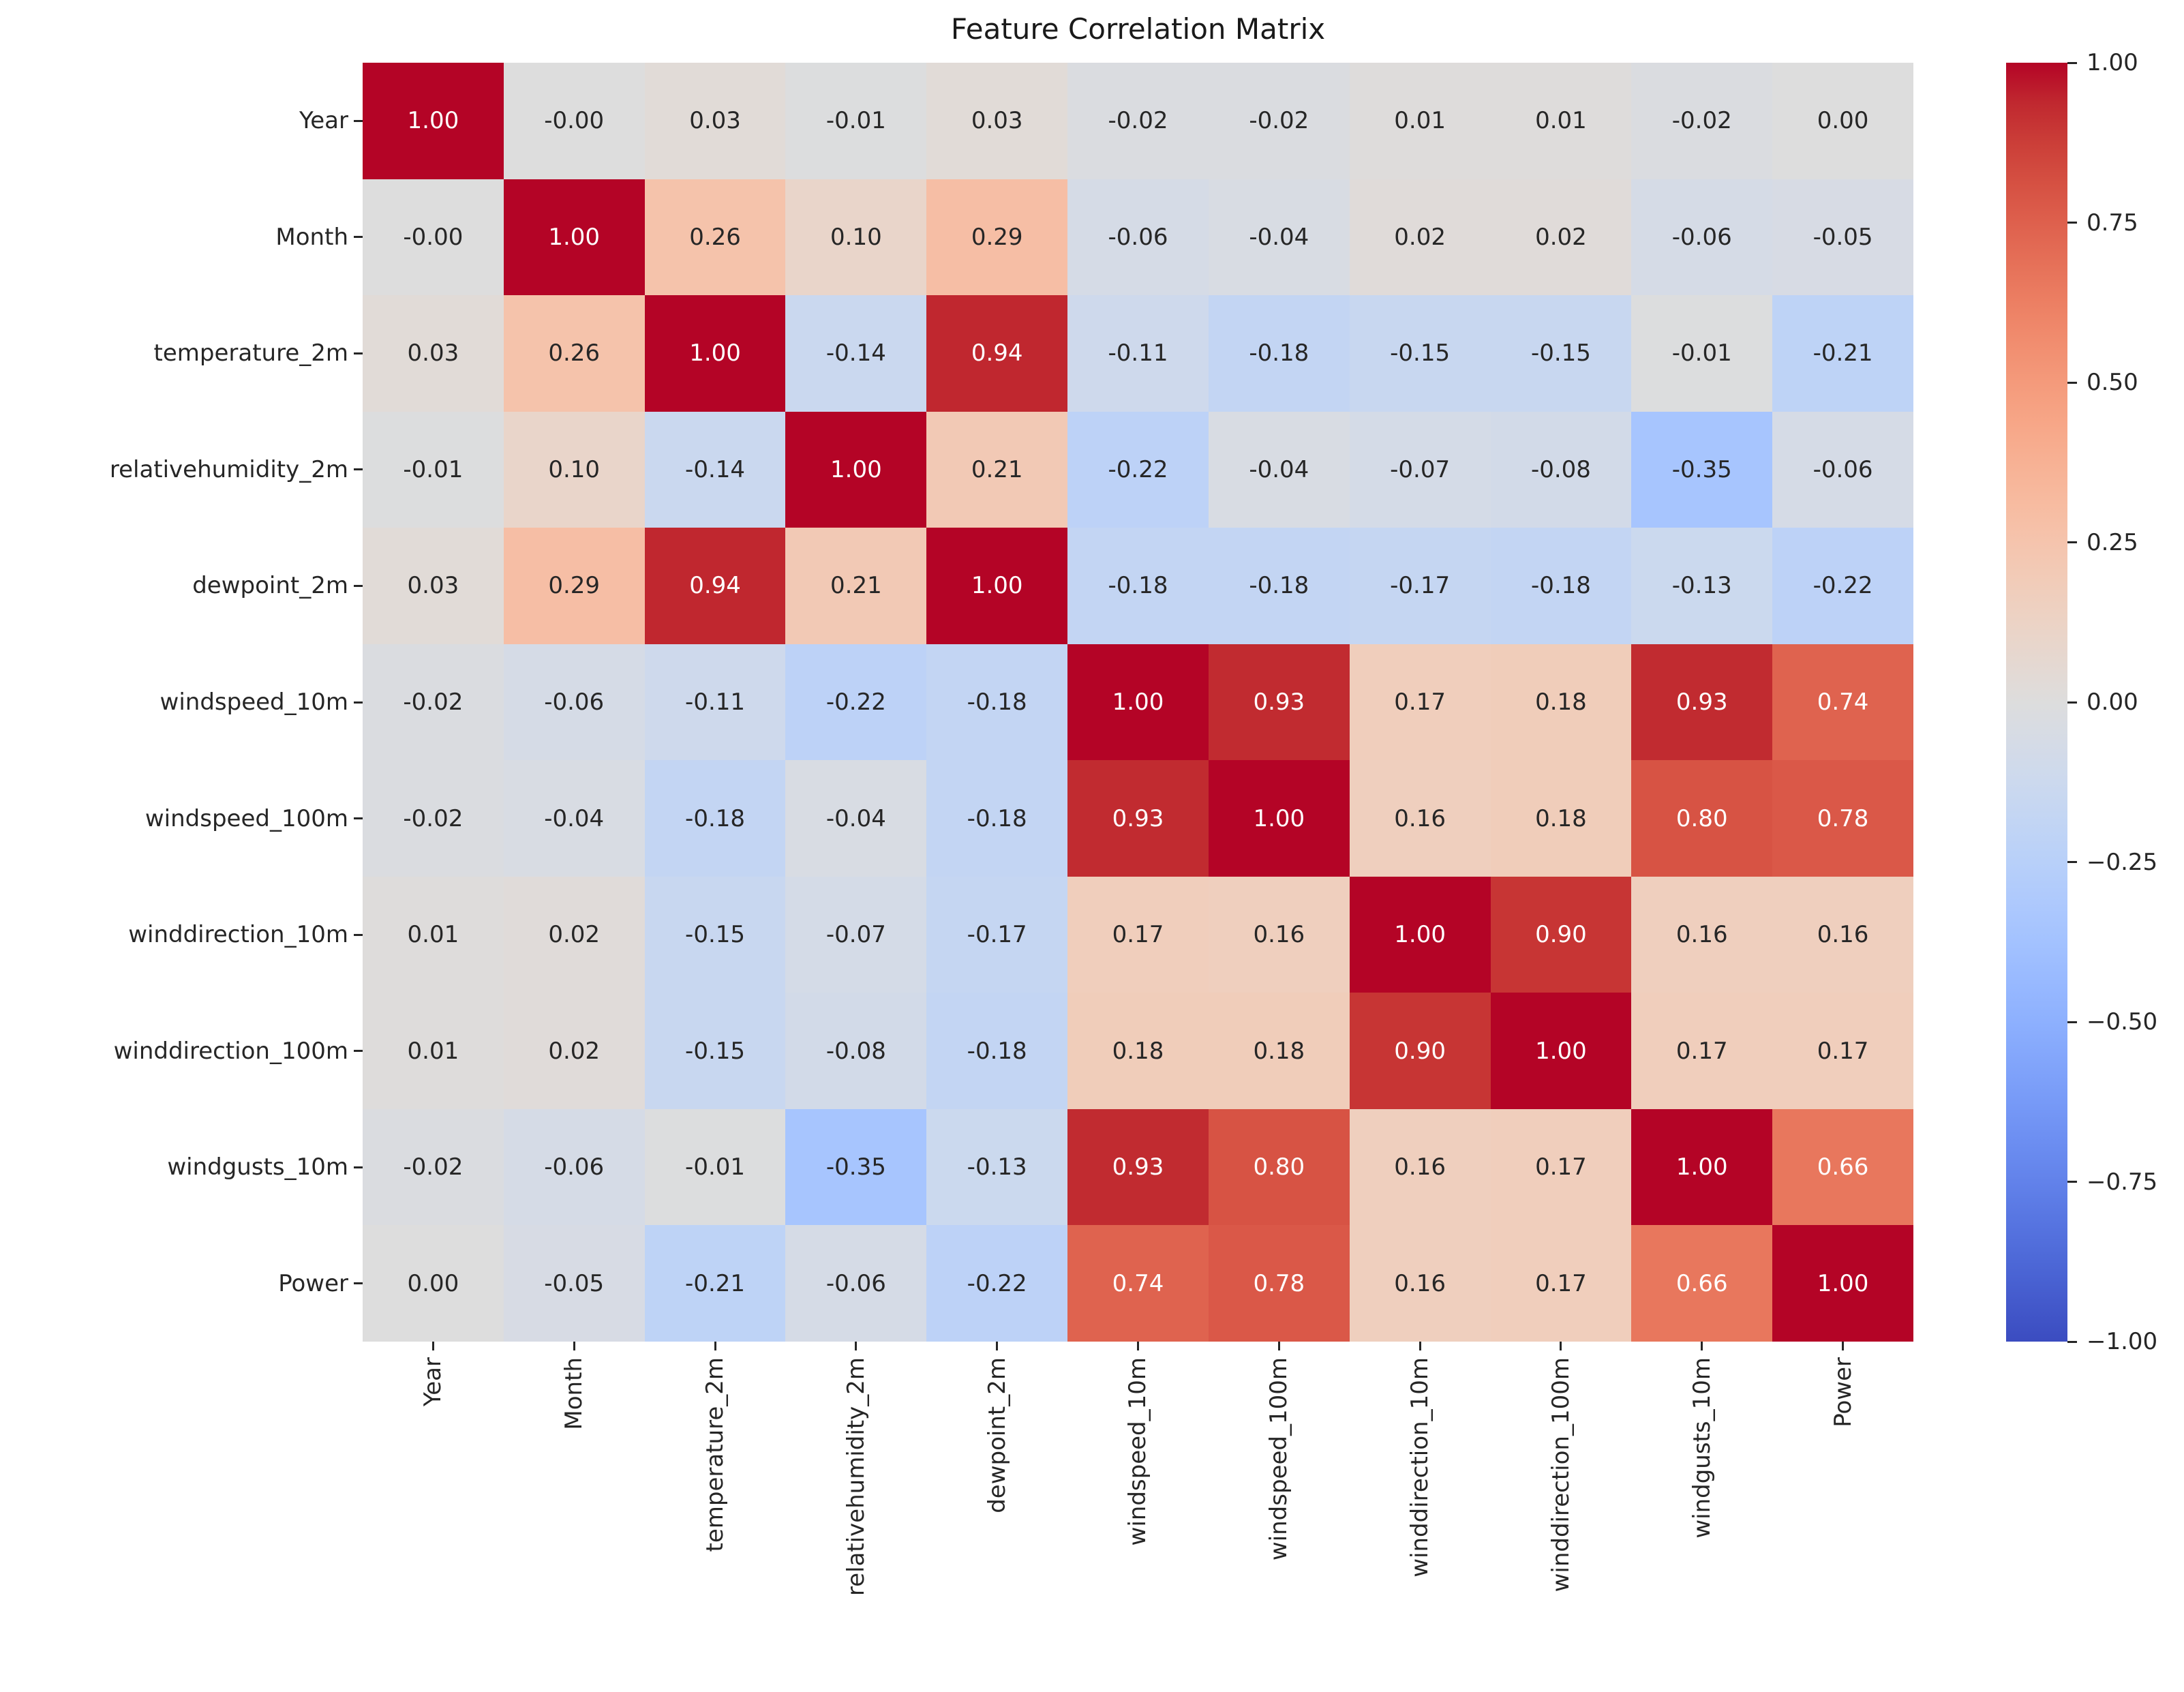 This screenshot has width=2184, height=1692. Describe the element at coordinates (1842, 353) in the screenshot. I see `heatmap-cell: -0.21` at that location.